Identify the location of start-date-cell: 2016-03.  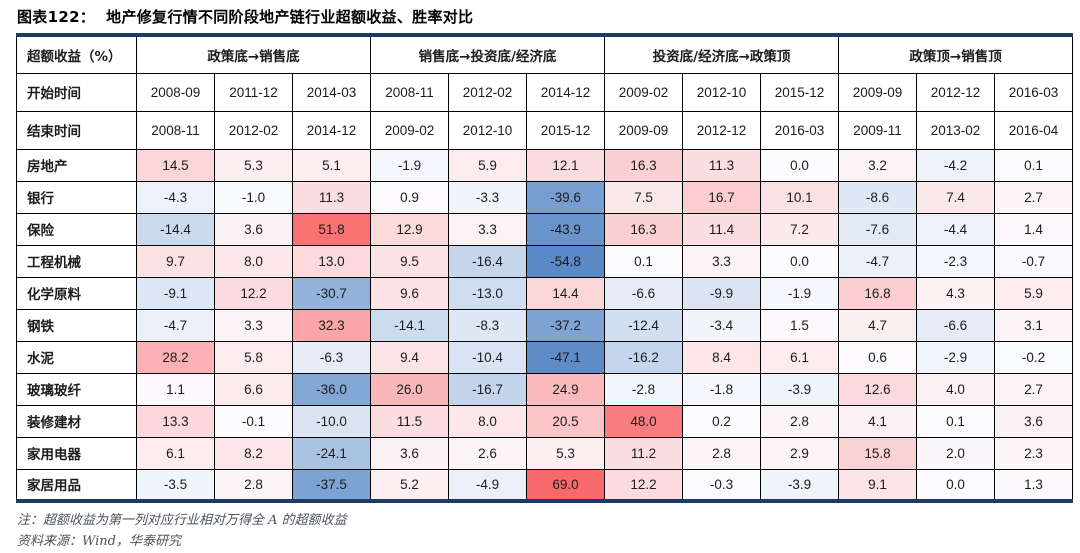
(1034, 92).